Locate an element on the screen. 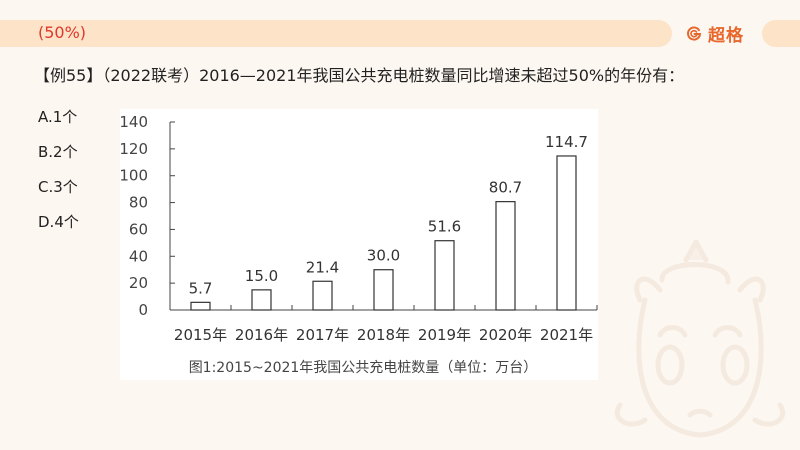 This screenshot has height=450, width=800. unicorn-mascot-watermark is located at coordinates (700, 338).